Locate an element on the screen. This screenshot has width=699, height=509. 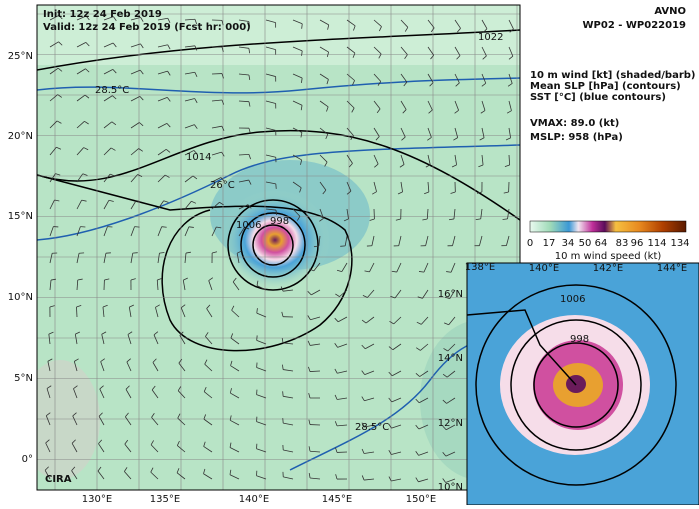
contour-label: 26°C is located at coordinates (222, 185).